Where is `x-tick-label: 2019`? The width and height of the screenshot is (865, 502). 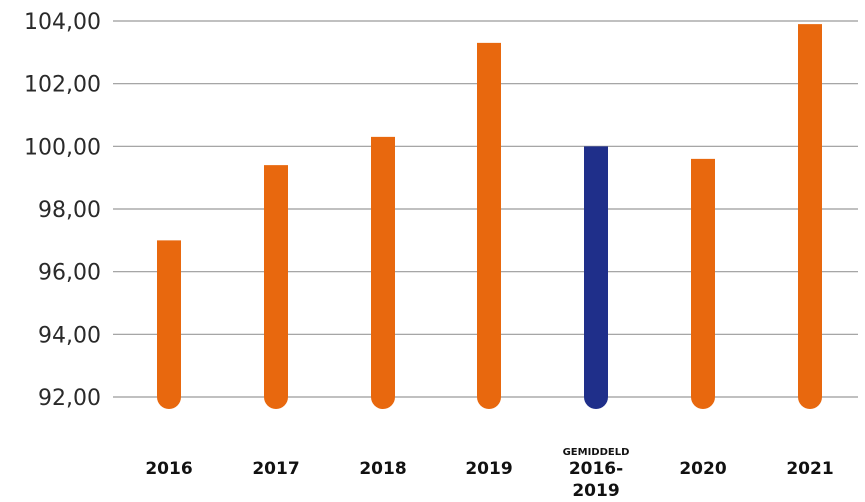
x-tick-label: 2019 is located at coordinates (488, 469).